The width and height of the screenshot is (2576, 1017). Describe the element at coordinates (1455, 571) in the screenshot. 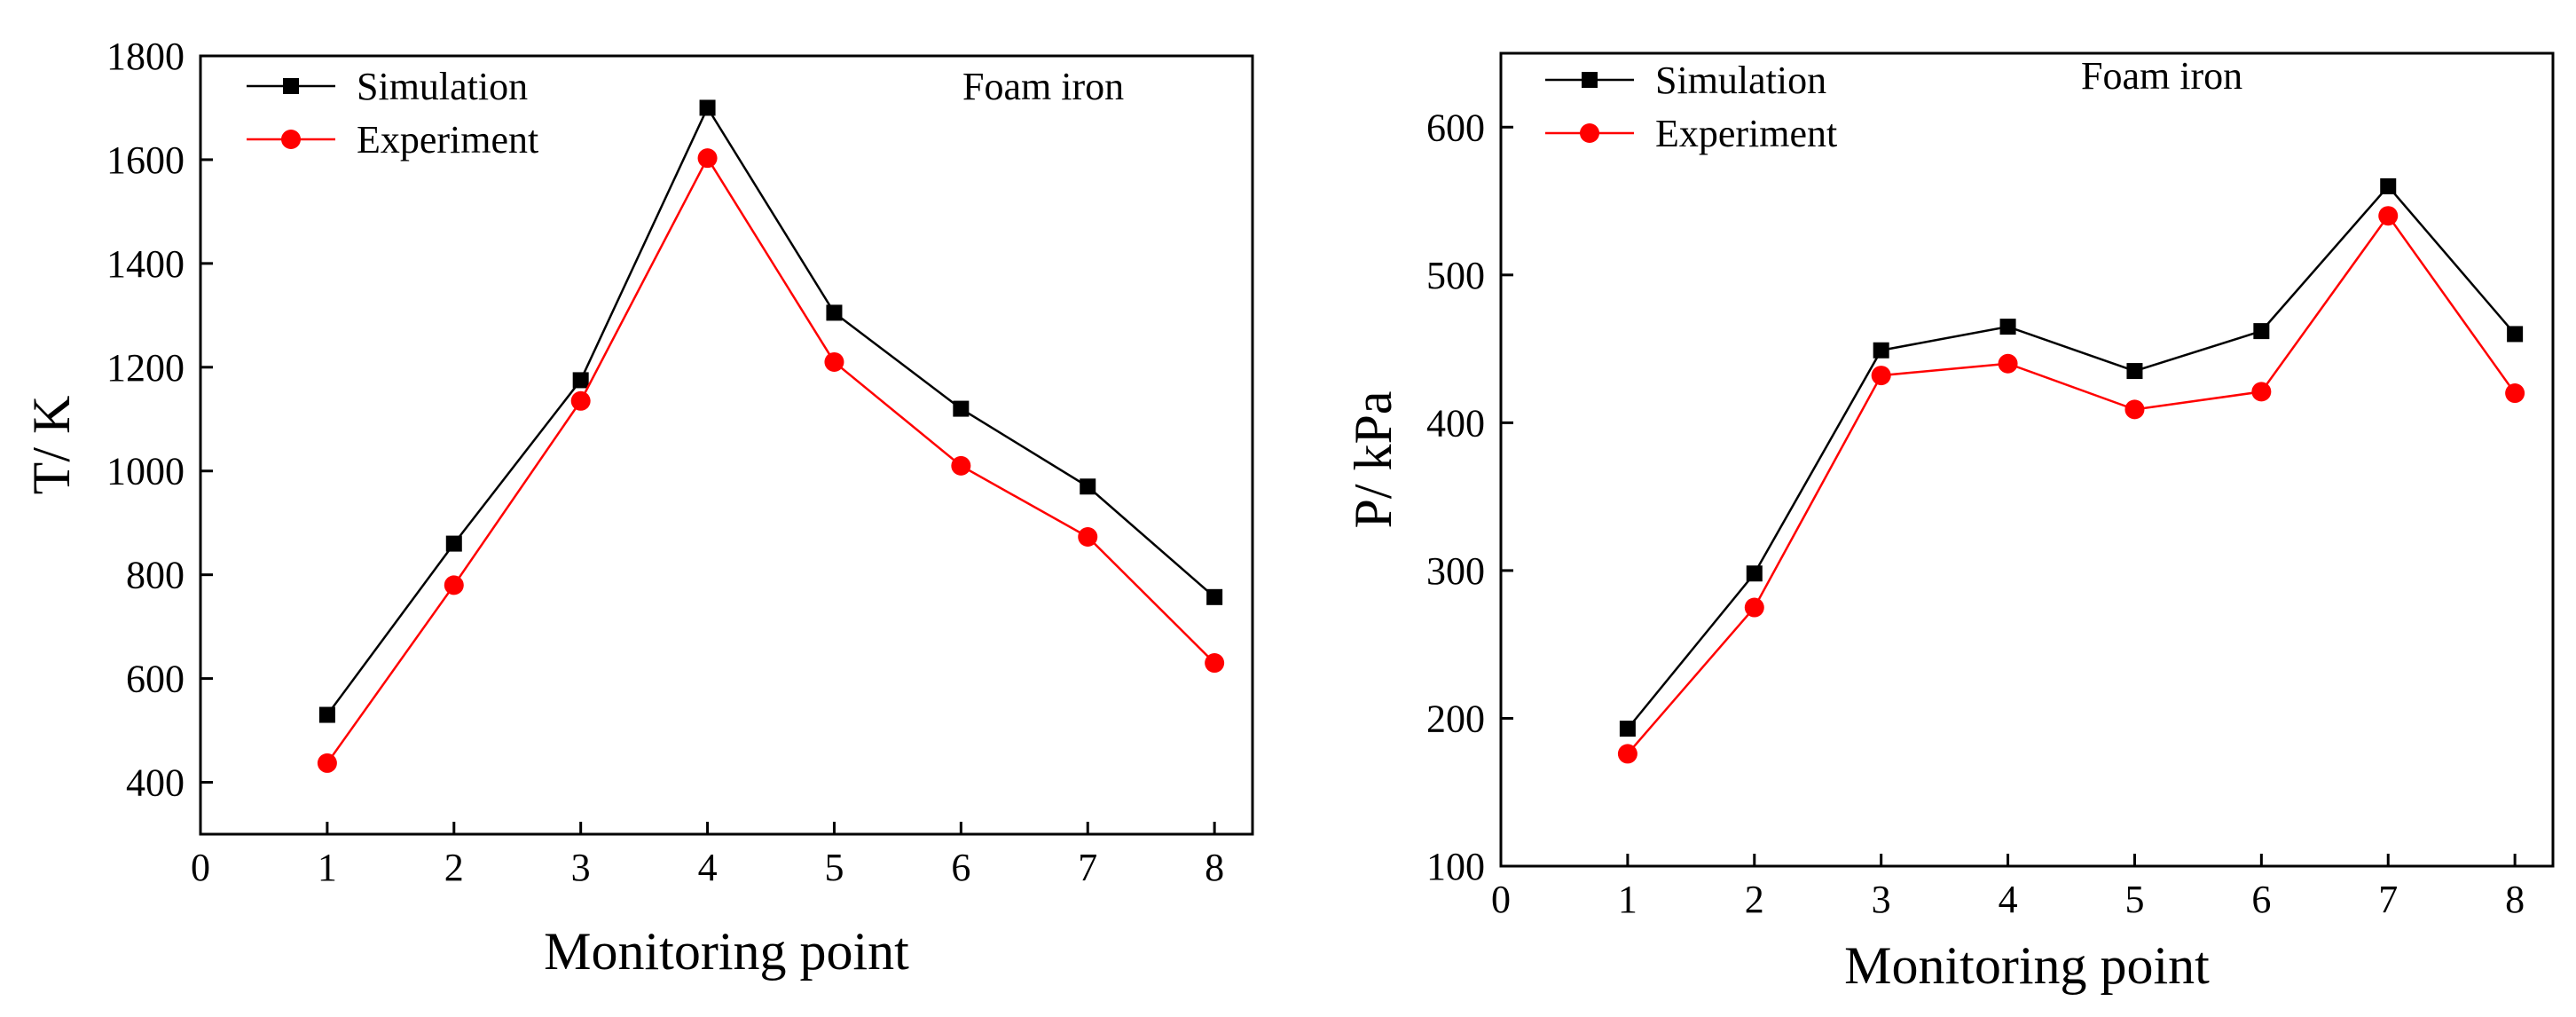

I see `y-tick-label: 300` at that location.